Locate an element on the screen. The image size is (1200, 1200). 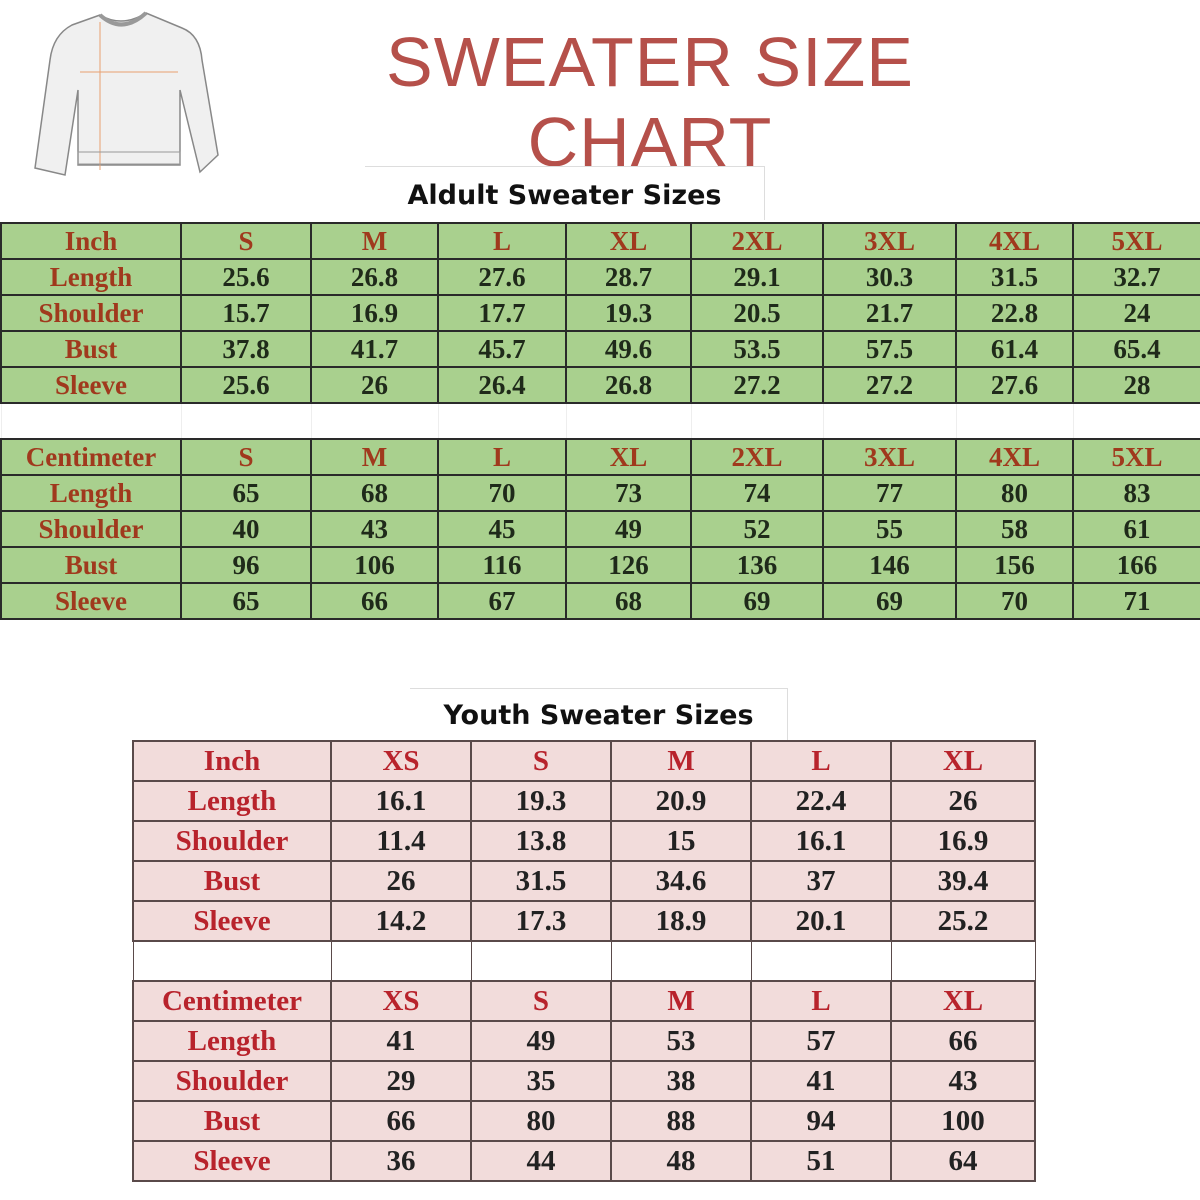
value-cell: 116 is located at coordinates (502, 565).